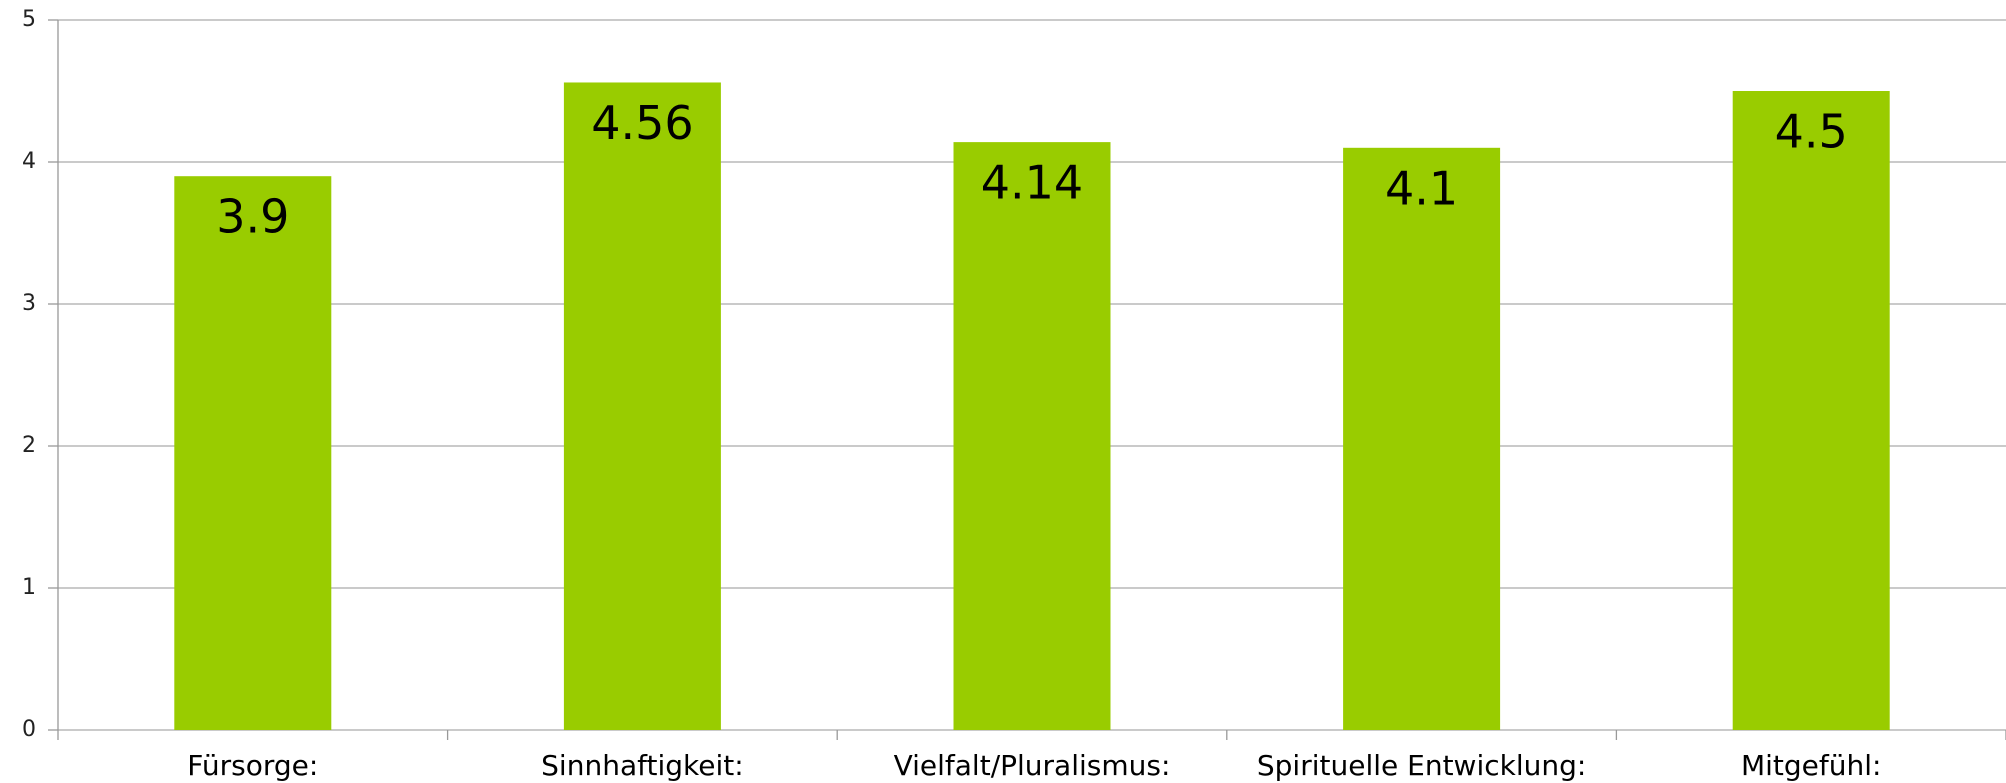 The image size is (2006, 783). Describe the element at coordinates (252, 217) in the screenshot. I see `data-label: 3.9` at that location.